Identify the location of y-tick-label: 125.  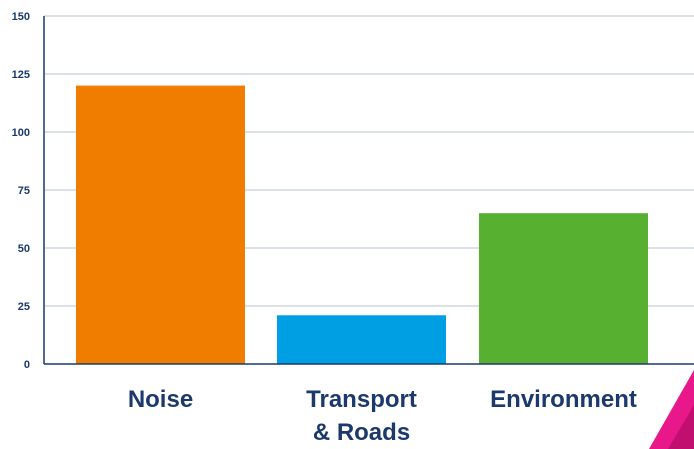
(21, 75).